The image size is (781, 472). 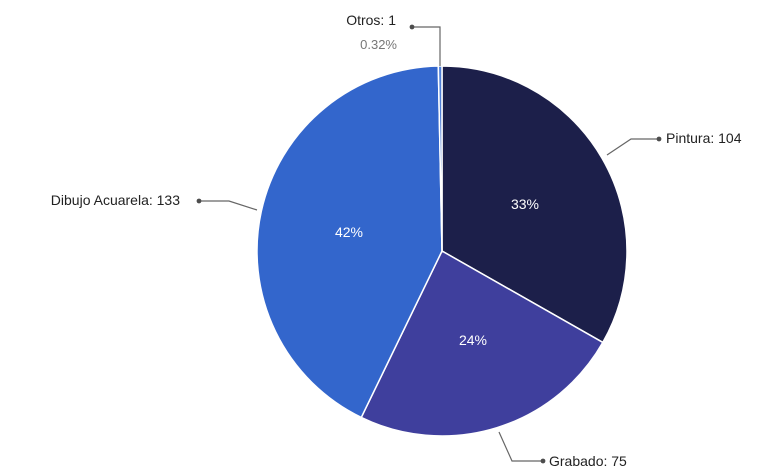 I want to click on pie-slice-pintura, so click(x=534, y=204).